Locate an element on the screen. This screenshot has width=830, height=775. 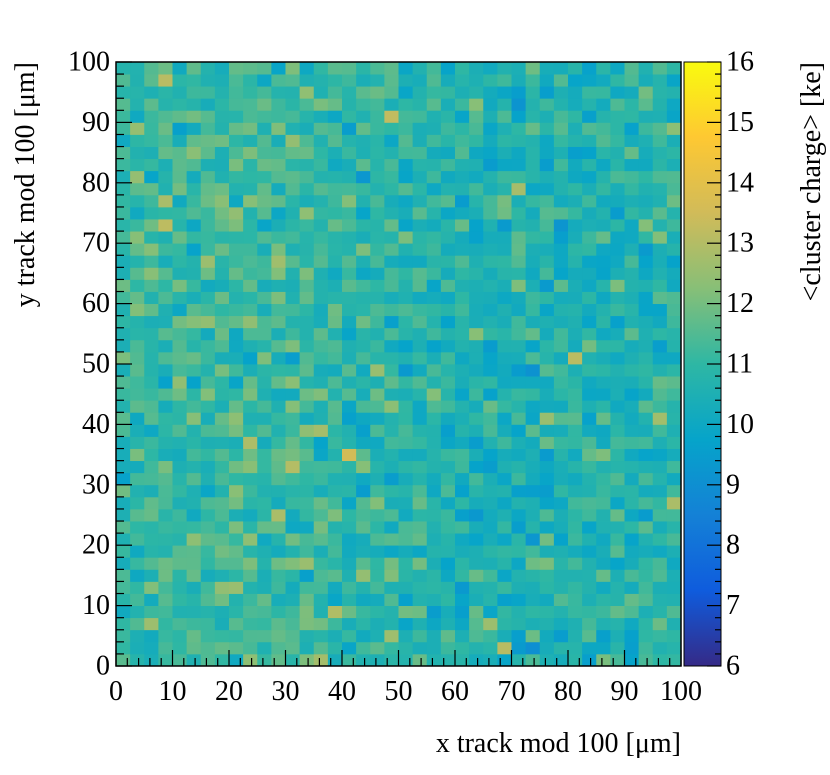
y-tick-label: 100 is located at coordinates (89, 62).